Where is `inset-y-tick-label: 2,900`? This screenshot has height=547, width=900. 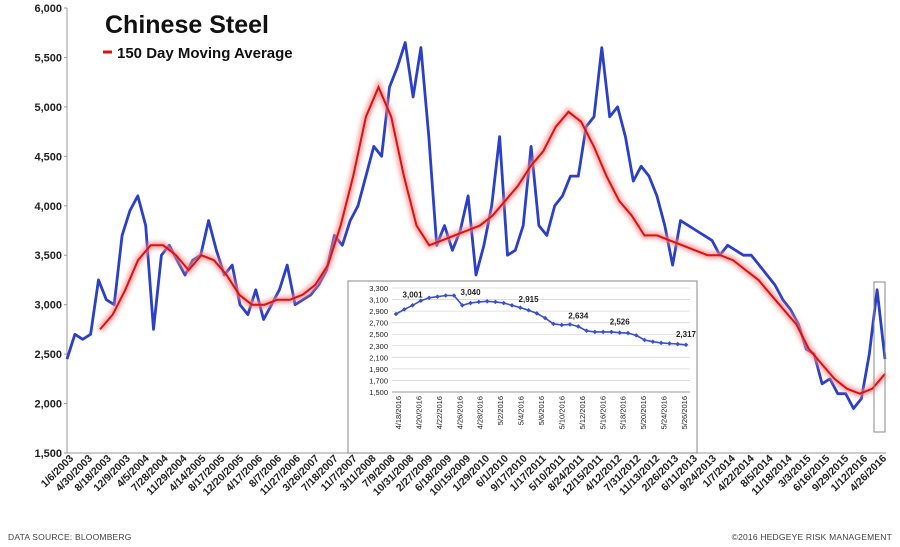
inset-y-tick-label: 2,900 is located at coordinates (378, 311).